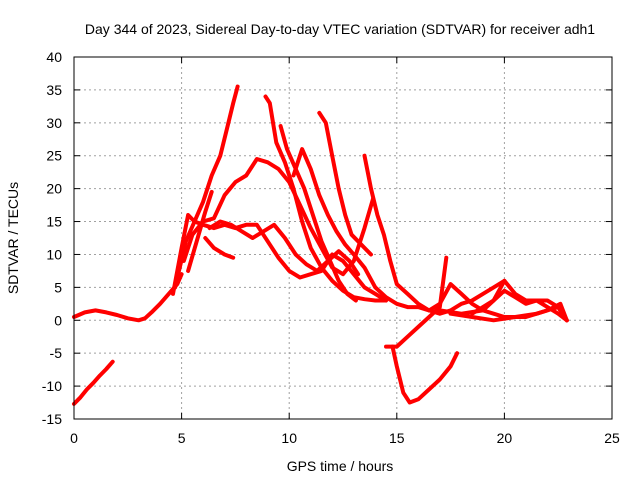 The height and width of the screenshot is (480, 640). What do you see at coordinates (340, 466) in the screenshot?
I see `x-axis-label: GPS time / hours` at bounding box center [340, 466].